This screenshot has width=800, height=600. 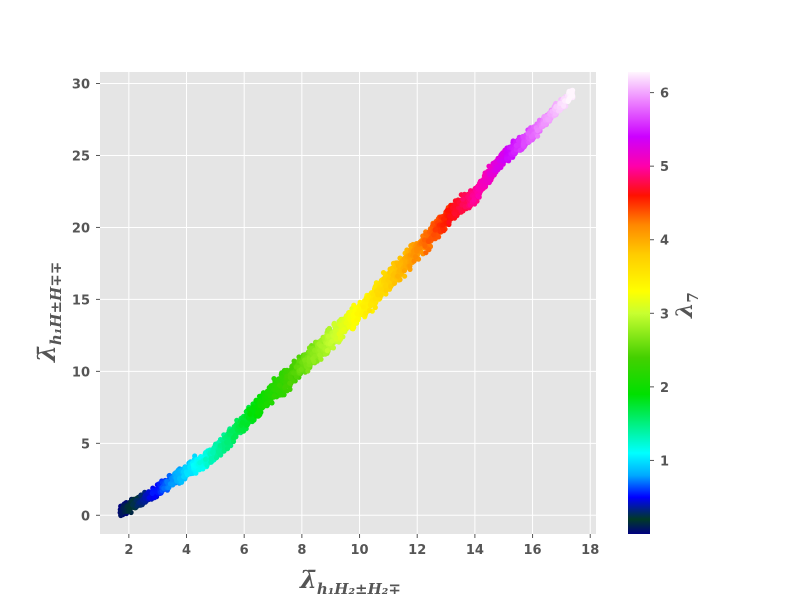 I want to click on colorbar-tick-label: 6, so click(x=664, y=94).